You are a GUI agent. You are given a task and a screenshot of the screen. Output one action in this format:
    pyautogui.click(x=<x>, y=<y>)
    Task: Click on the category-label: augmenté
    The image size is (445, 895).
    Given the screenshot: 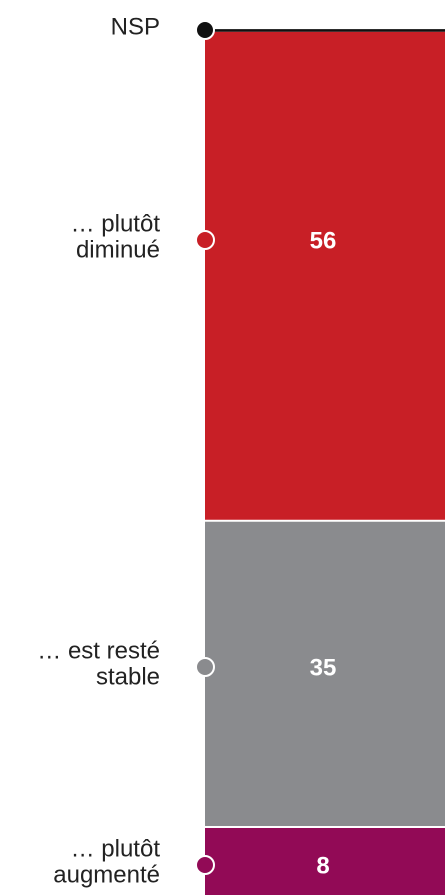 What is the action you would take?
    pyautogui.click(x=106, y=874)
    